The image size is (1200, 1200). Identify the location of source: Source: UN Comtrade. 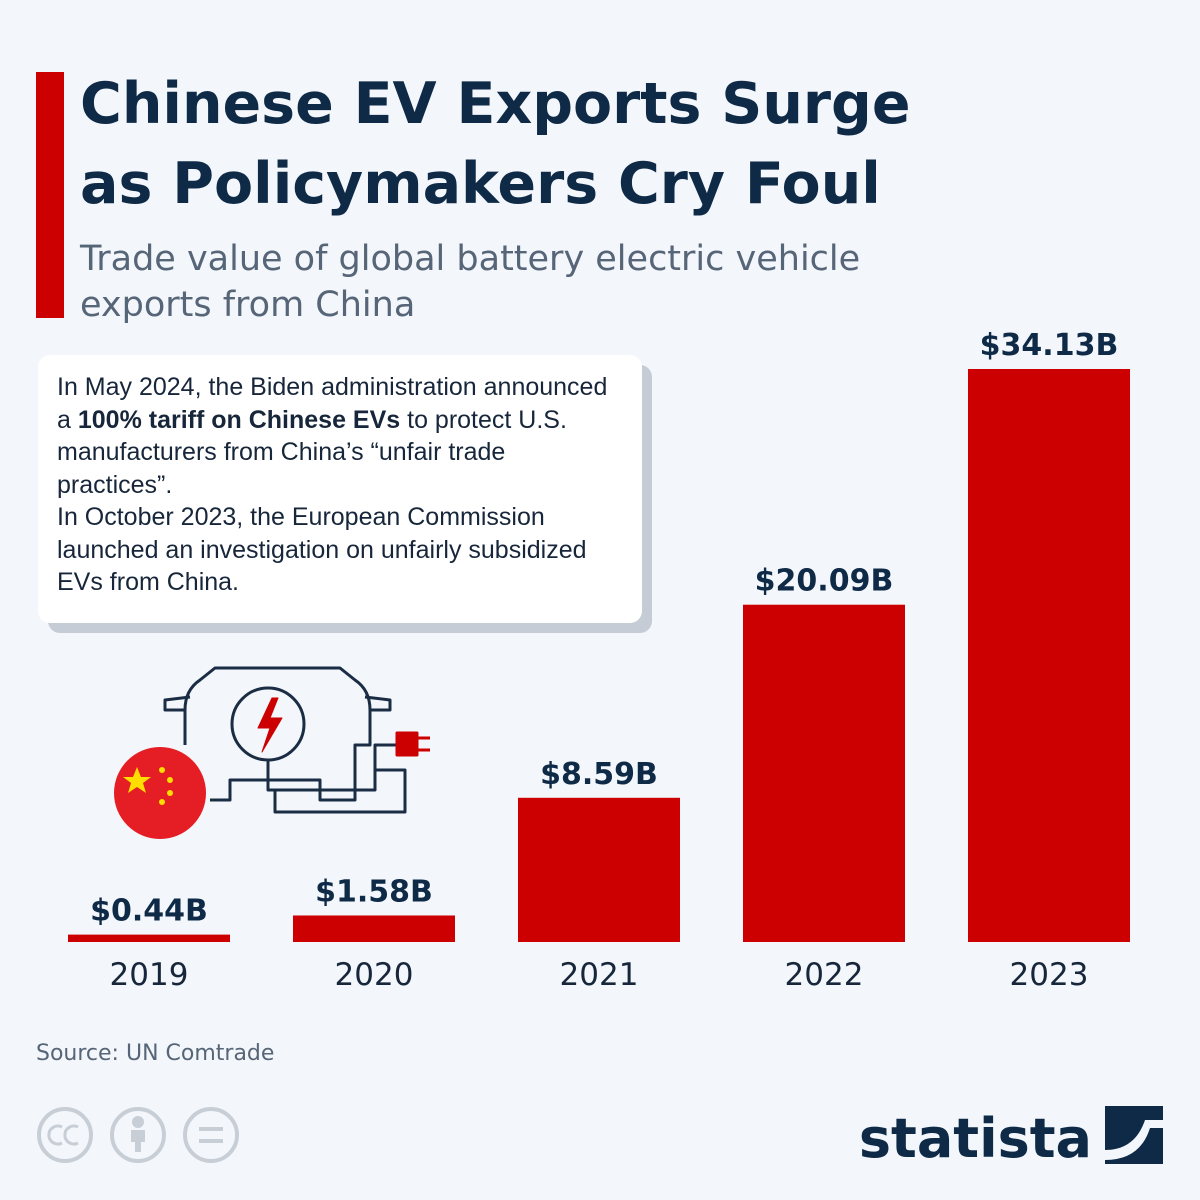
(155, 1053).